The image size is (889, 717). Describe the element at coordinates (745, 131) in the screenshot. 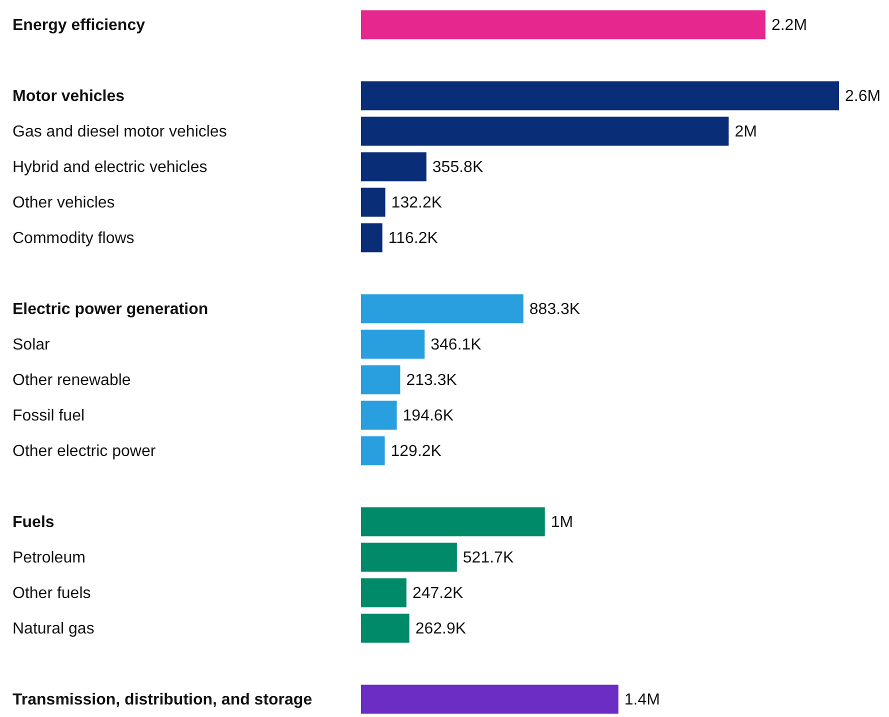

I see `data-label: 2M` at that location.